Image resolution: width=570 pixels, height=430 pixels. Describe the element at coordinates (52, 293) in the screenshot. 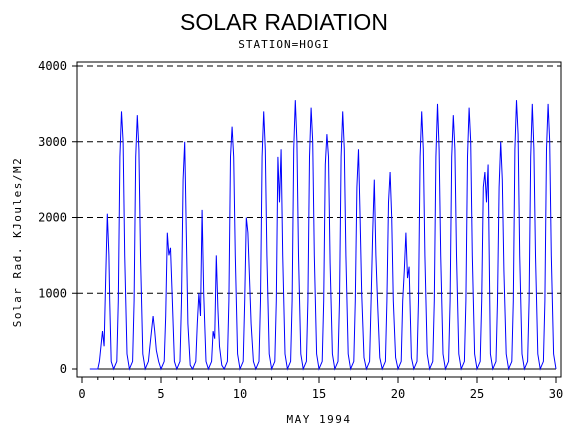

I see `y-tick-label: 1000` at that location.